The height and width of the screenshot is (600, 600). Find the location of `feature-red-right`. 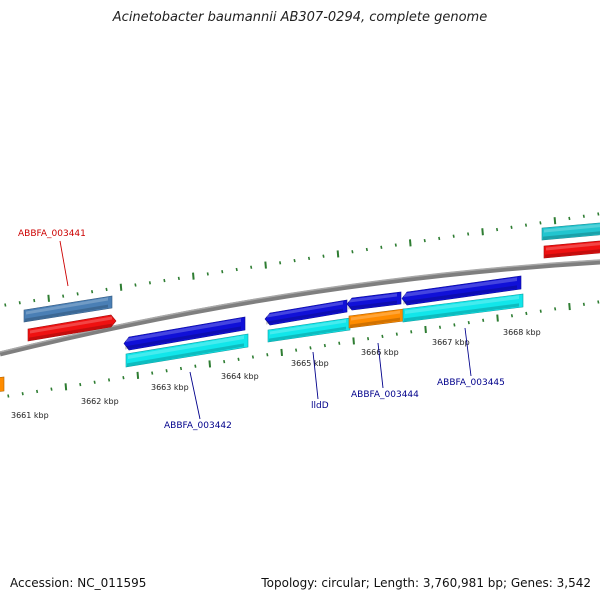

feature-red-right is located at coordinates (571, 249).